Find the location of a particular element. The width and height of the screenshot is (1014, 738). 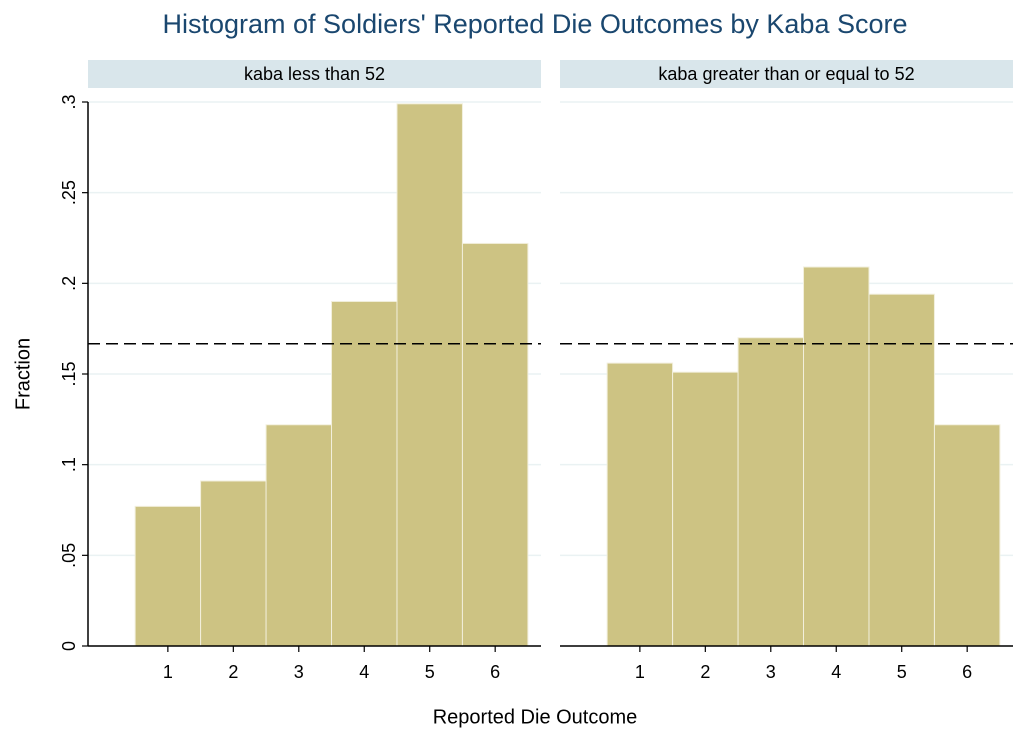

y-tick-label: .15 is located at coordinates (69, 373).